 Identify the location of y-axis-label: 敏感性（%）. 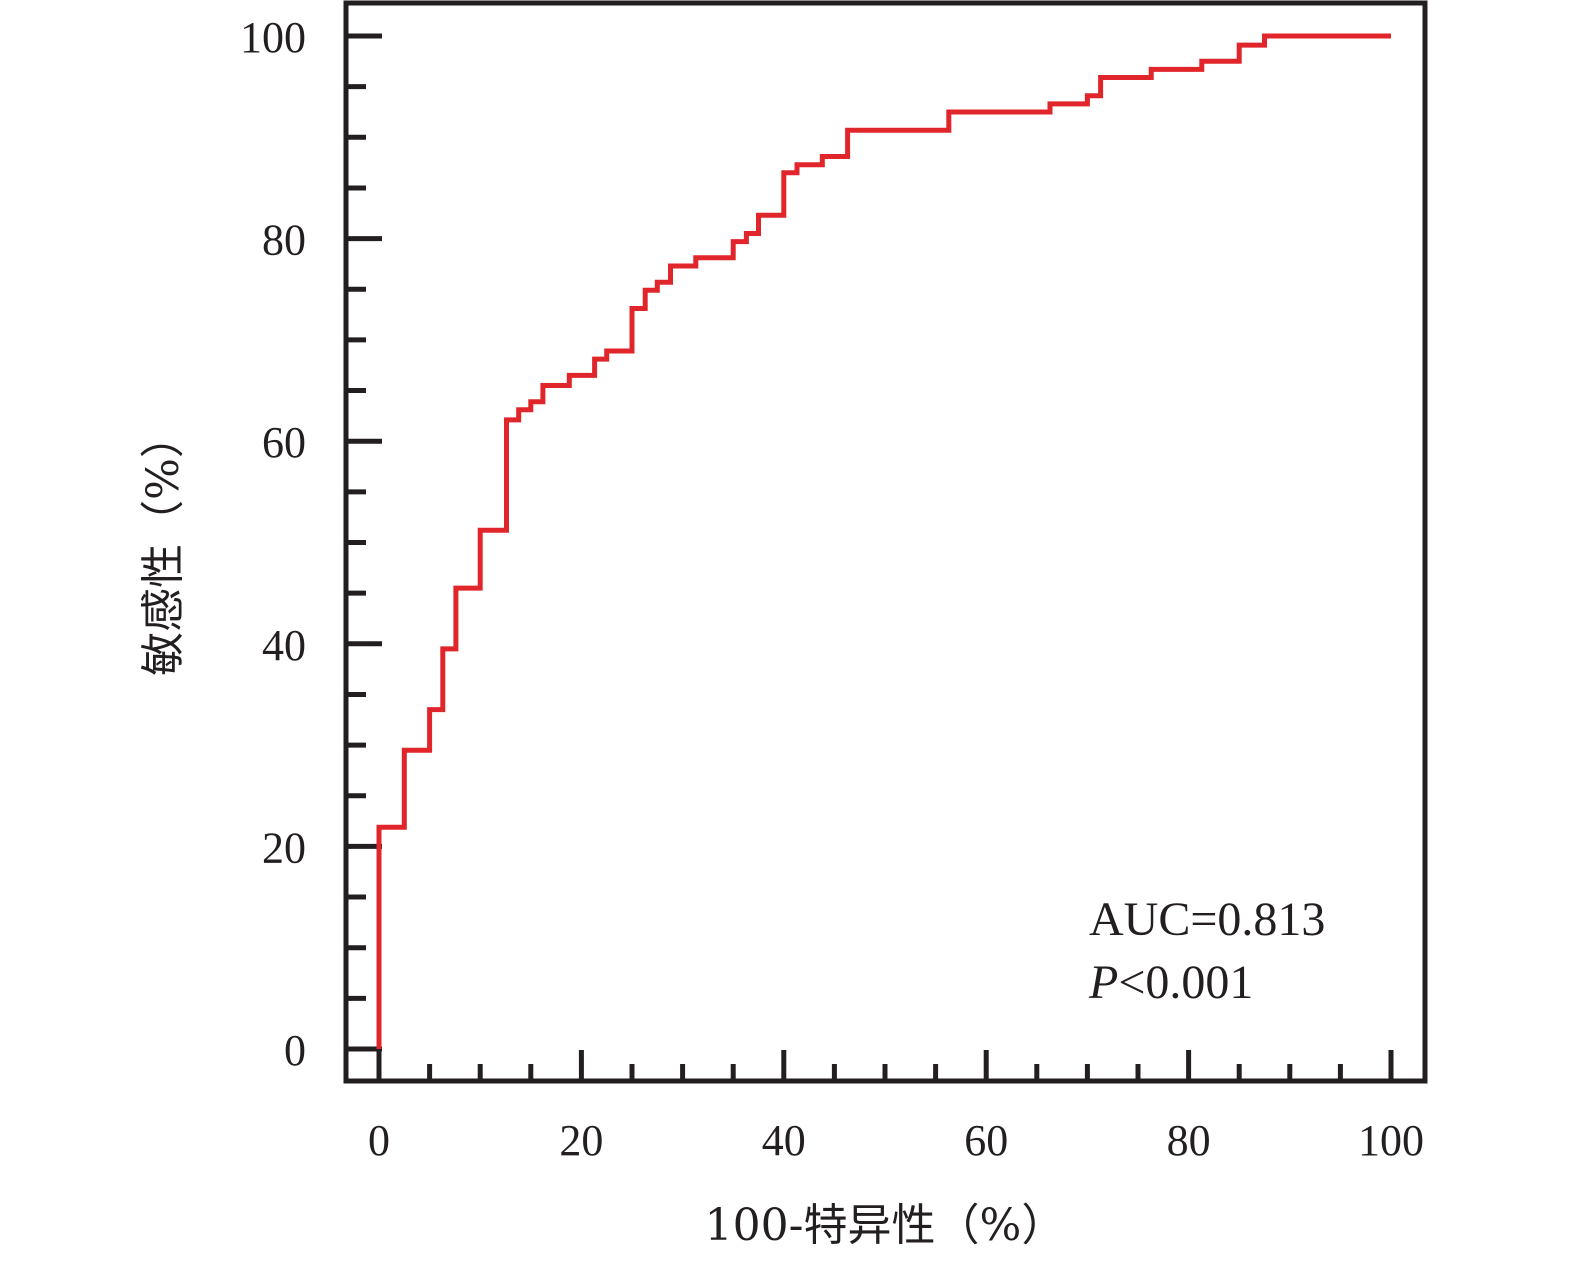
(163, 545).